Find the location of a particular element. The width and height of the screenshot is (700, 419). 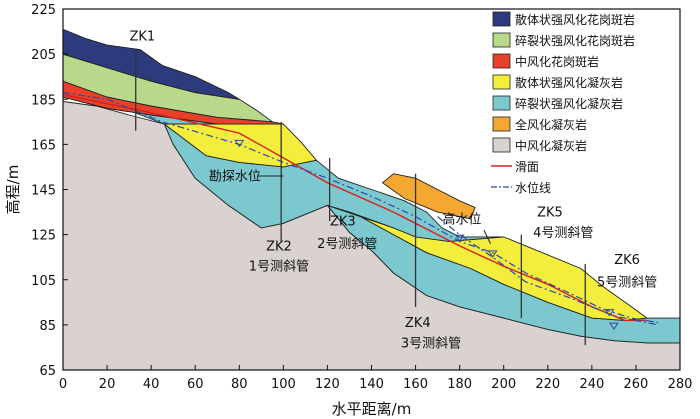

legend-label-slip: 滑面 is located at coordinates (527, 167).